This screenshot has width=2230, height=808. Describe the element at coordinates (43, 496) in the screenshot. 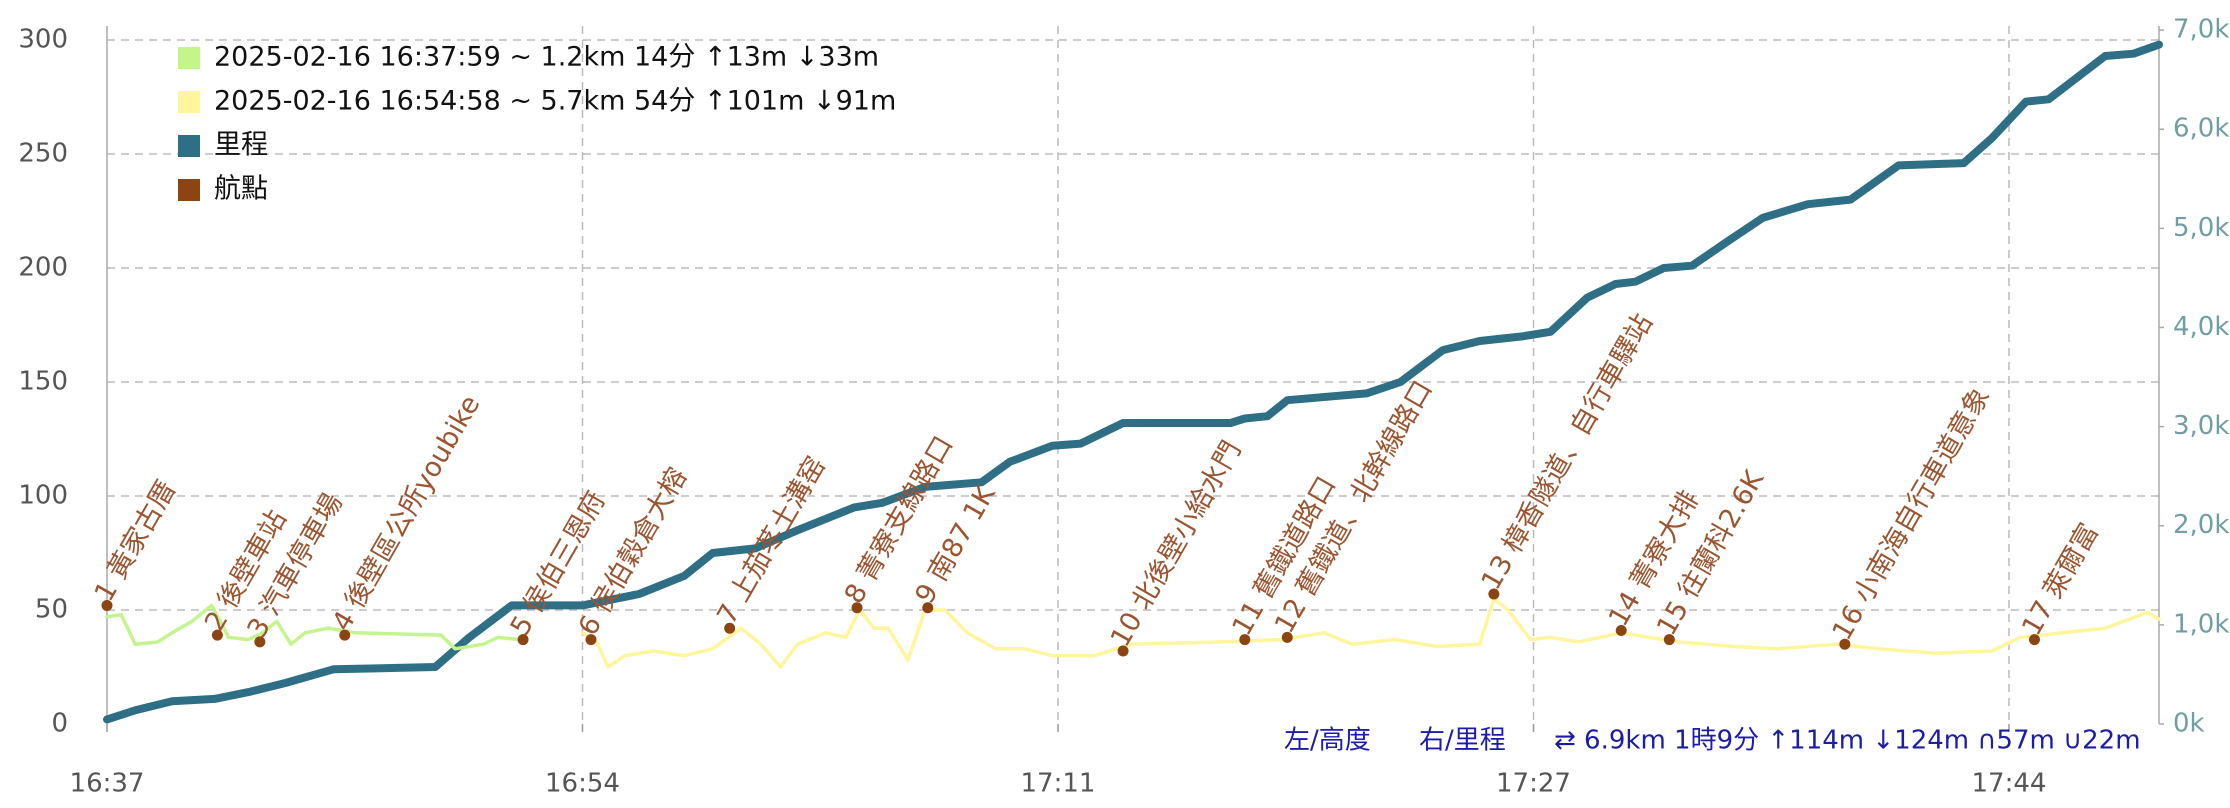

I see `y-tick-label: 100` at that location.